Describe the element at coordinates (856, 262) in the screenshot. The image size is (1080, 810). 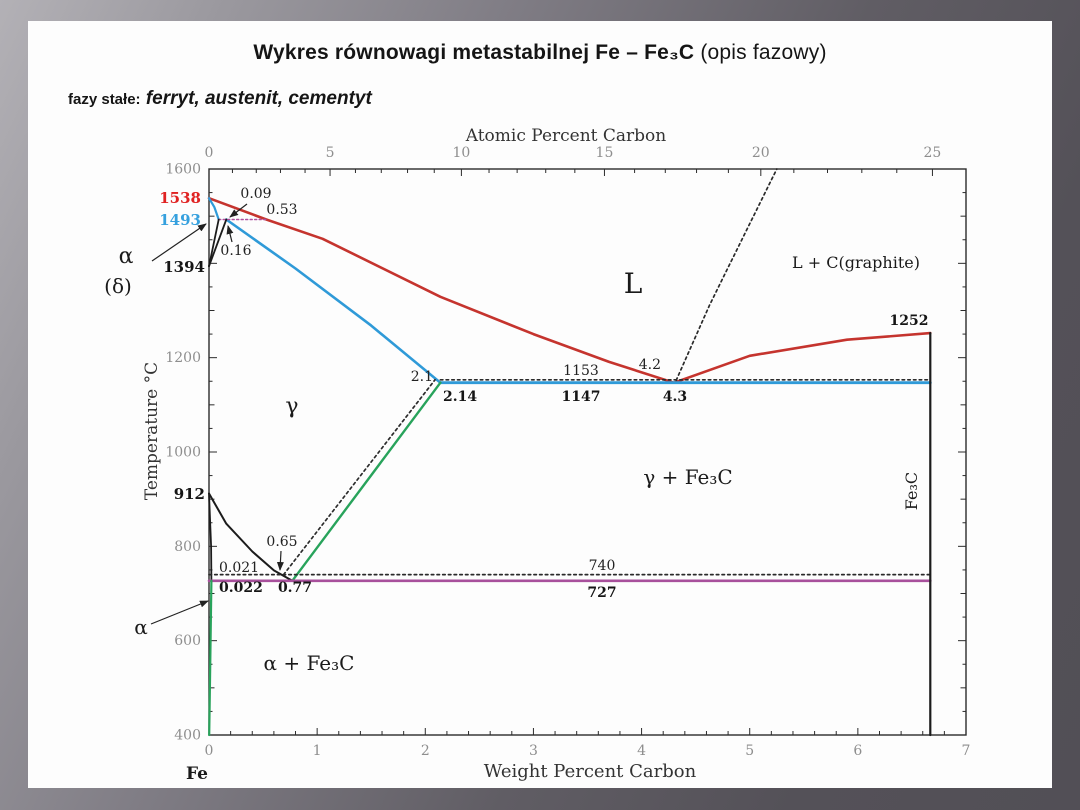
I see `phase-label: L + C(graphite)` at that location.